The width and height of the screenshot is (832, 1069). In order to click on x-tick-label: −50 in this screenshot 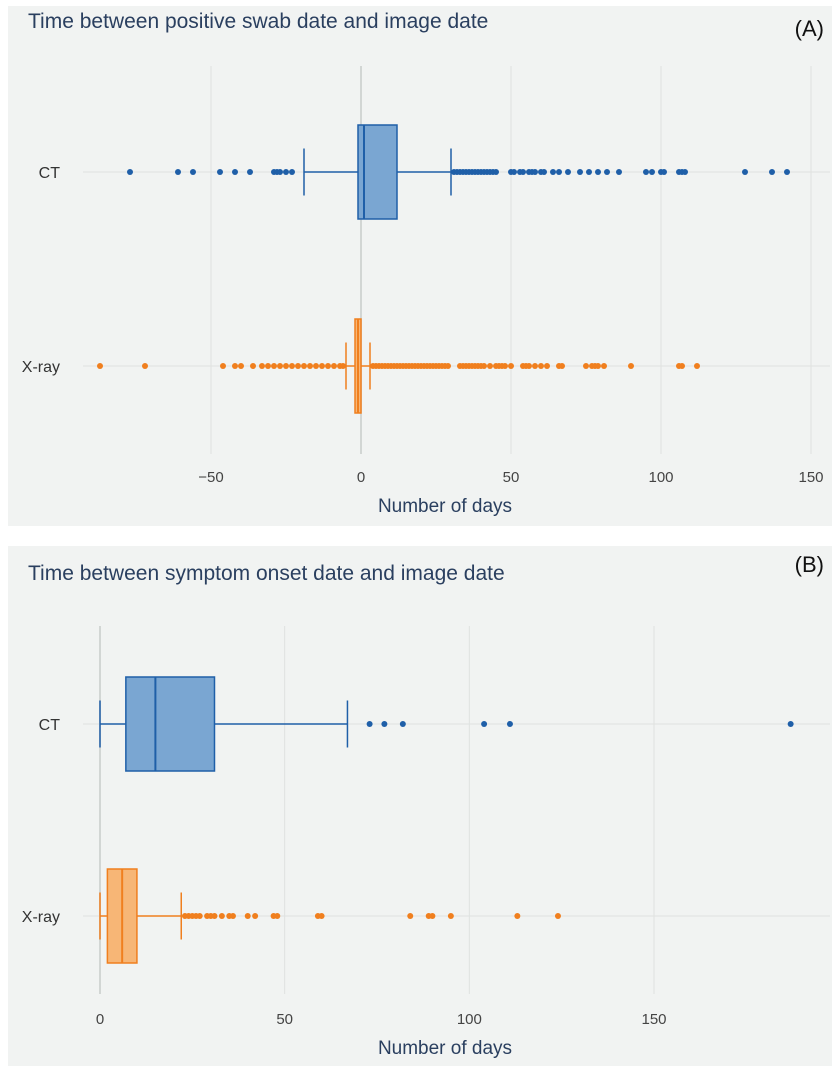, I will do `click(210, 477)`.